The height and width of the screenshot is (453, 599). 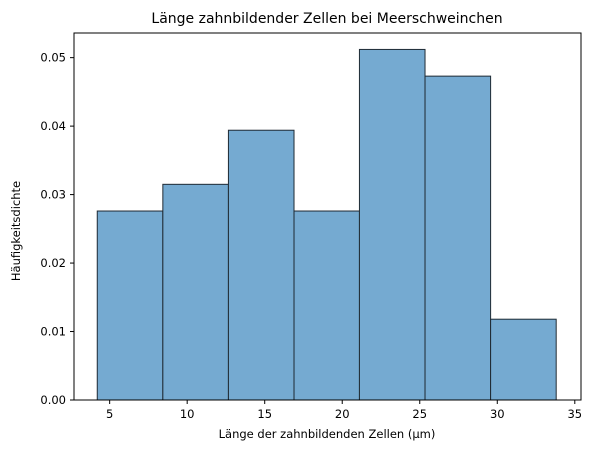 I want to click on x-axis-ticks: 5 10 15 20 25 30 35, so click(x=344, y=410).